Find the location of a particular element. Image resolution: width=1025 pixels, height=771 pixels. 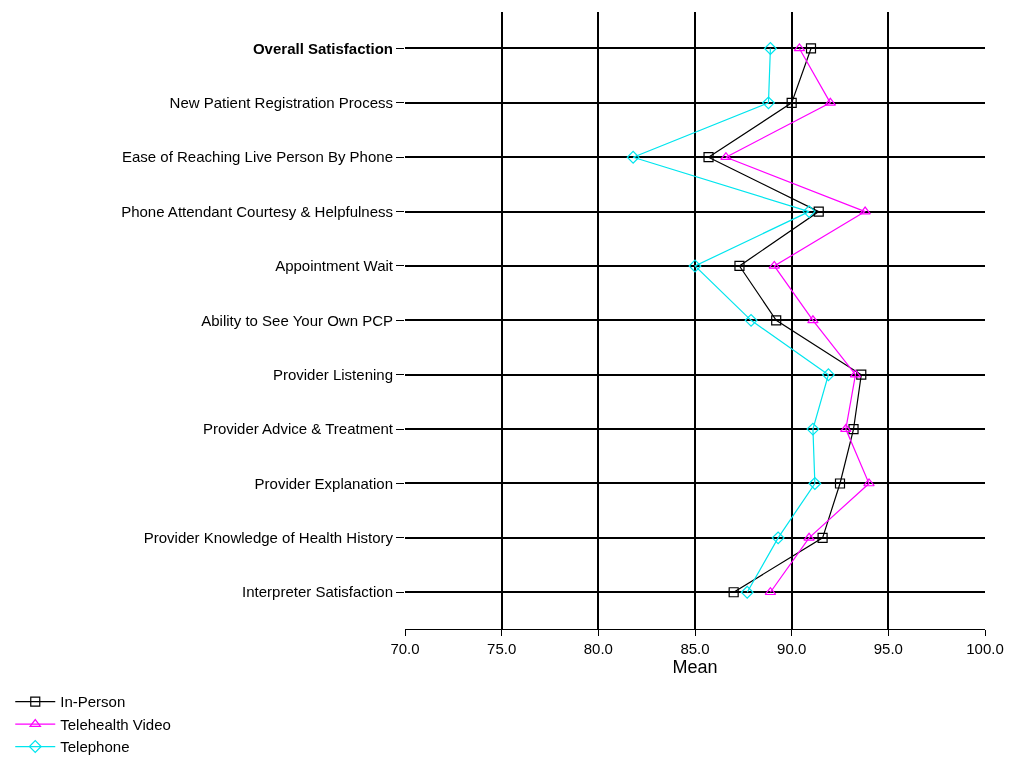

y-tick-label: Ability to See Your Own PCP is located at coordinates (297, 320).